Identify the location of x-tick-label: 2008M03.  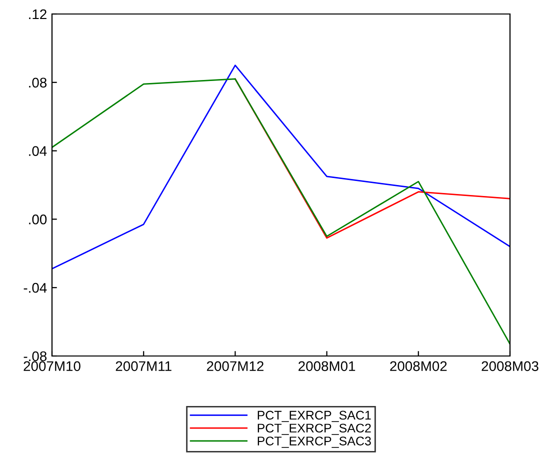
(510, 366).